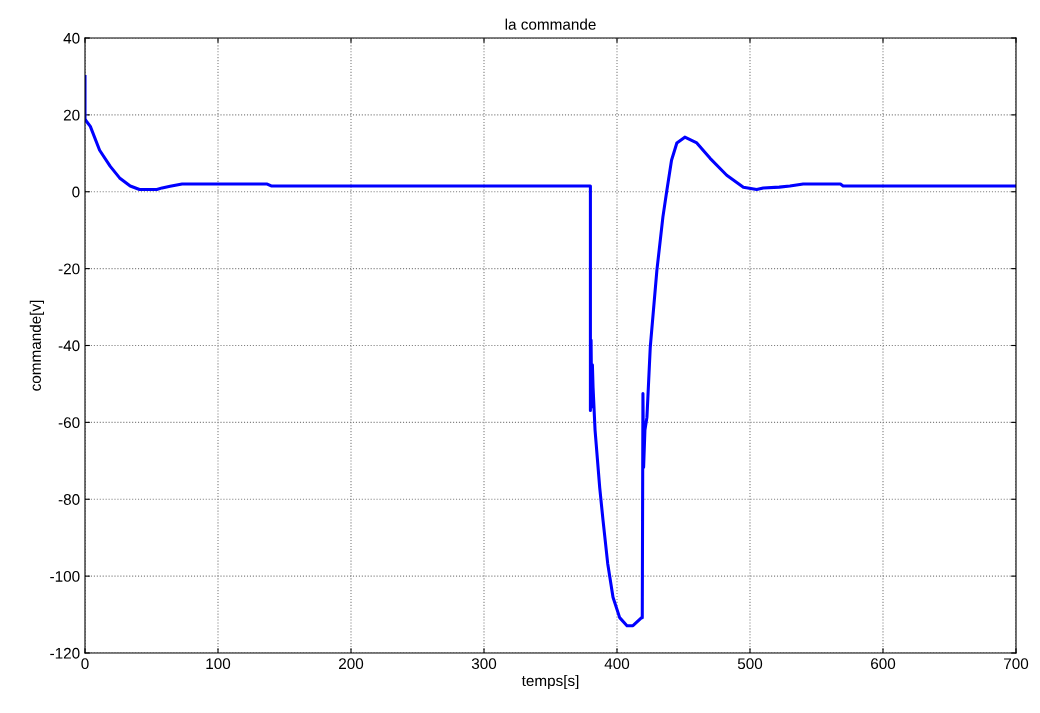 Image resolution: width=1040 pixels, height=713 pixels. Describe the element at coordinates (750, 664) in the screenshot. I see `x-tick-label: 500` at that location.